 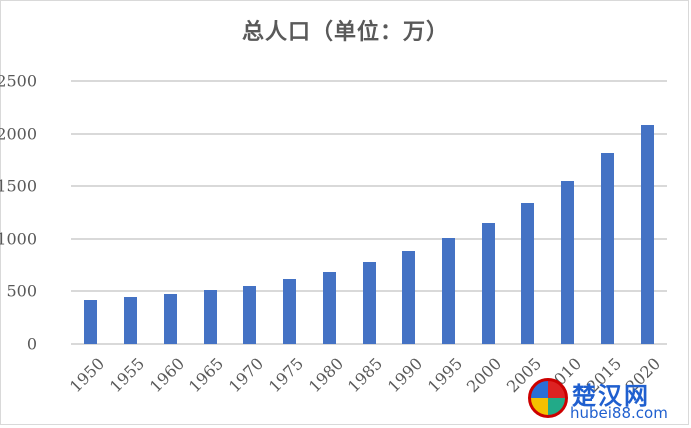 I want to click on bar-1980, so click(x=329, y=308).